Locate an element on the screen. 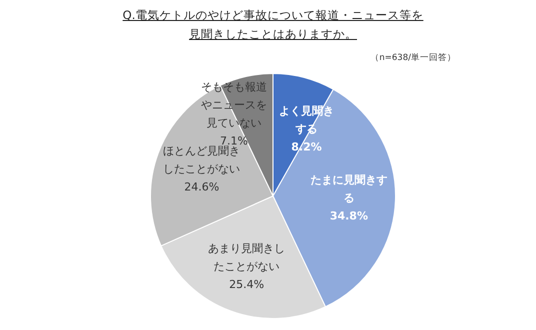 The height and width of the screenshot is (330, 536). data-label: 24.6% is located at coordinates (202, 187).